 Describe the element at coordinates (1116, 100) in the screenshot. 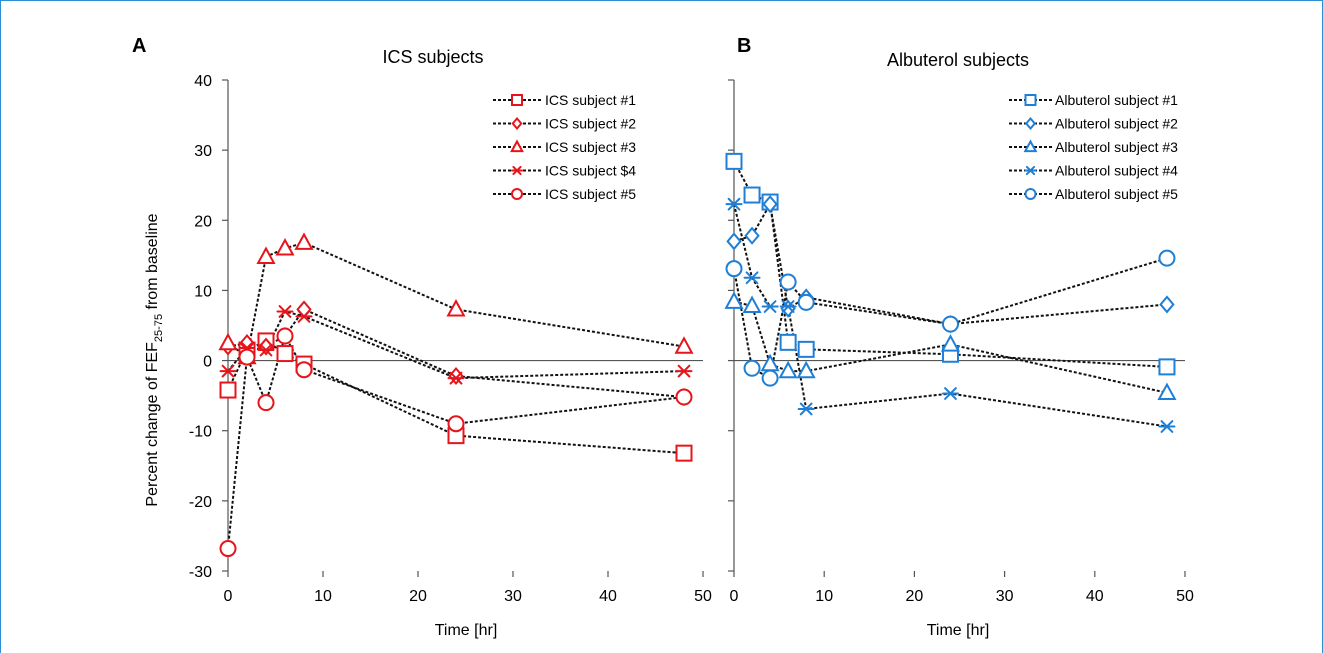

I see `legend-label: Albuterol subject #1` at that location.